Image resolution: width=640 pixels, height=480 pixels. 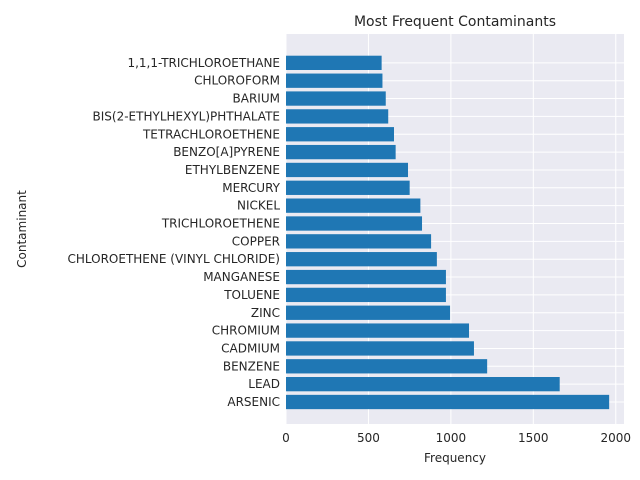 What do you see at coordinates (241, 277) in the screenshot?
I see `y-tick-label: MANGANESE` at bounding box center [241, 277].